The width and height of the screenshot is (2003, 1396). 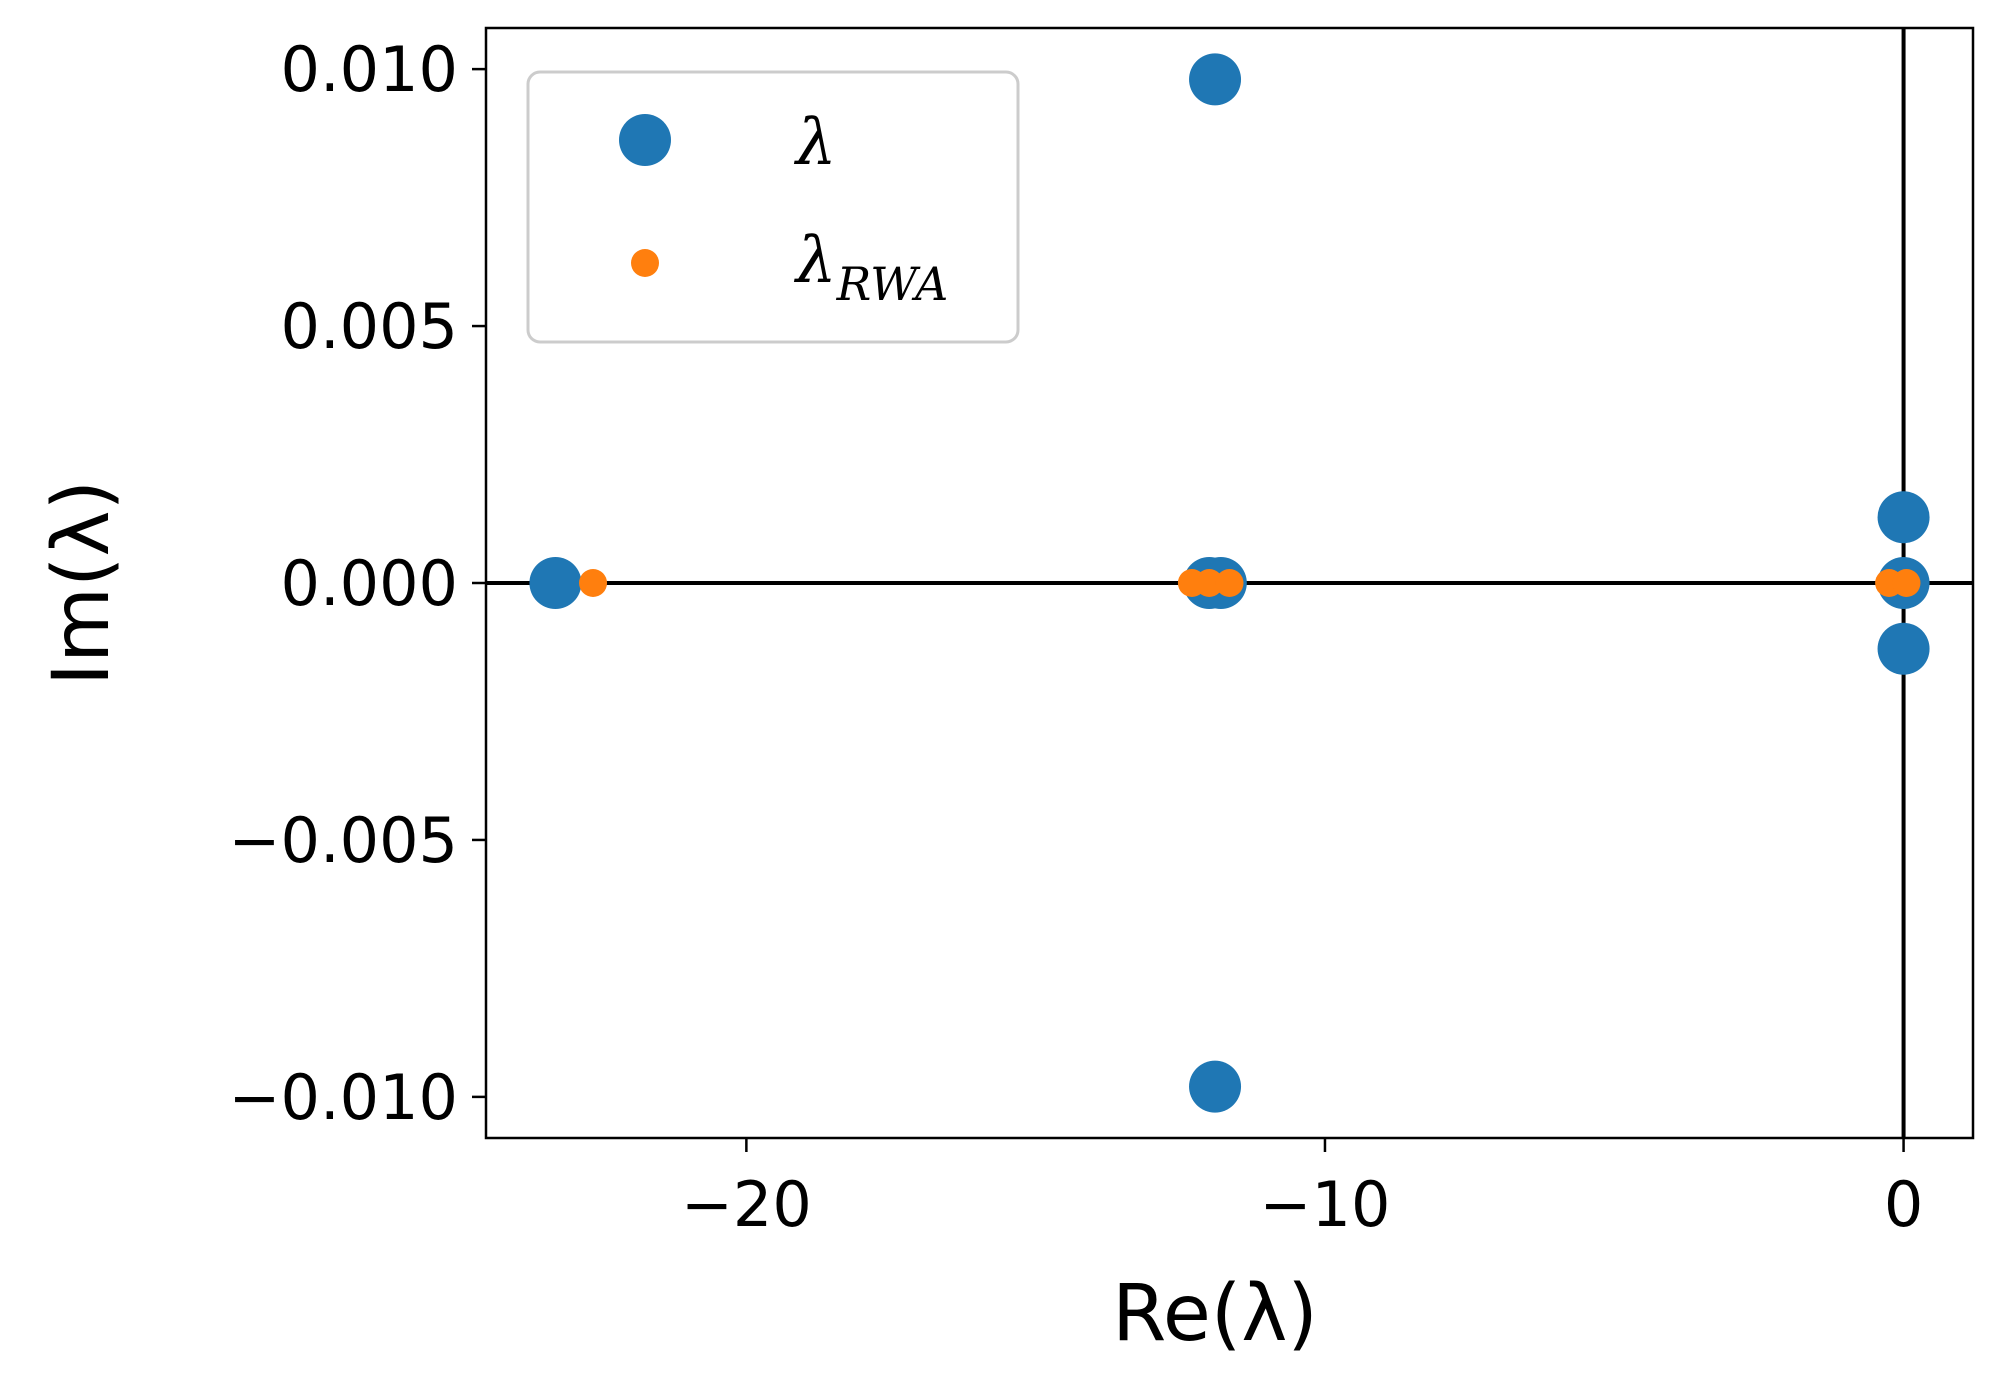 What do you see at coordinates (370, 583) in the screenshot?
I see `y-tick-label: 0.000` at bounding box center [370, 583].